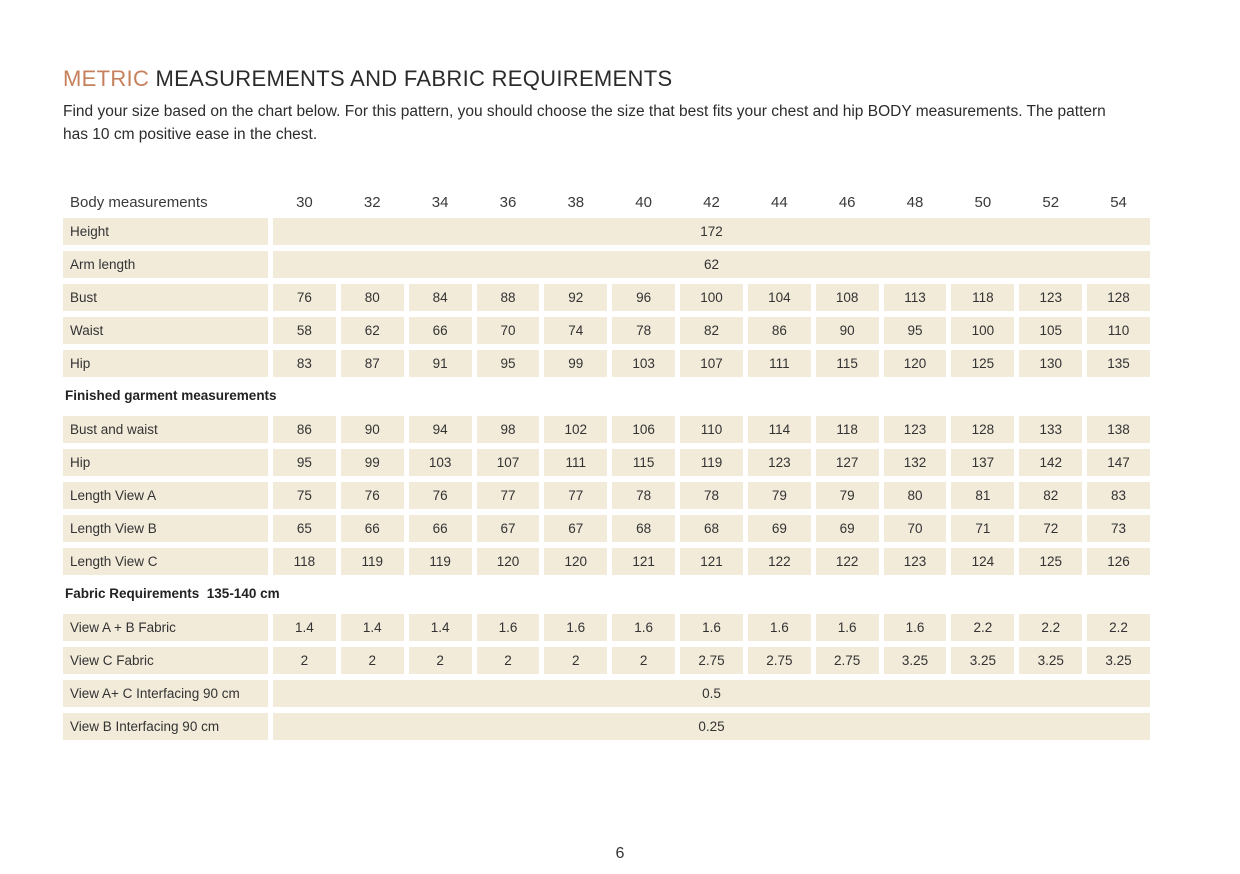 The image size is (1240, 874). I want to click on row-cells: 75 76 76 77 77 78 78 79 79 80 81 82 83, so click(711, 495).